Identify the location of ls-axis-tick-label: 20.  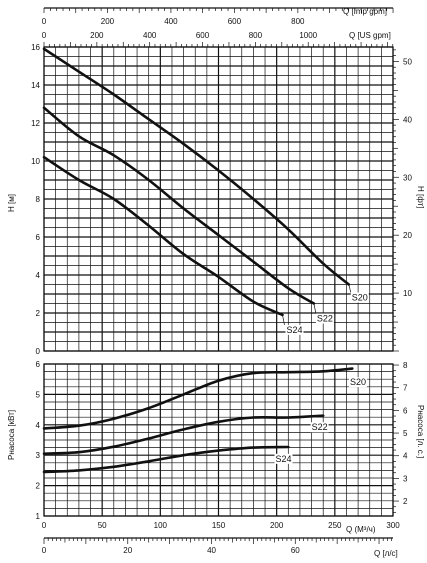
(127, 550).